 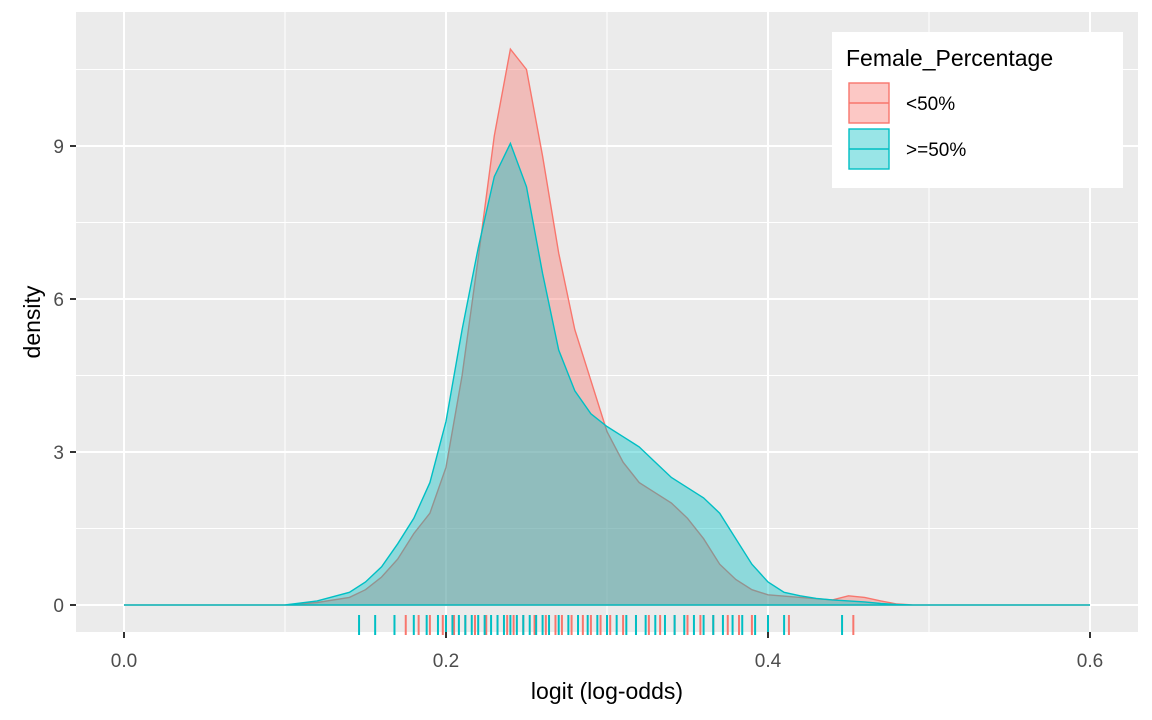 I want to click on legend-title: Female_Percentage, so click(x=949, y=58).